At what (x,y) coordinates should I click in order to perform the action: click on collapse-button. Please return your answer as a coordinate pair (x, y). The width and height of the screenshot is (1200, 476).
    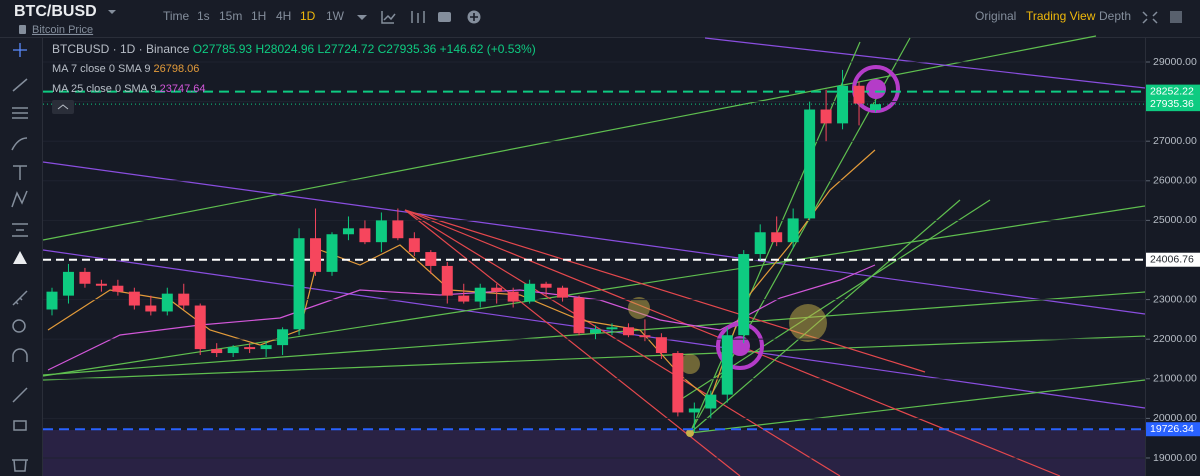
    Looking at the image, I should click on (63, 107).